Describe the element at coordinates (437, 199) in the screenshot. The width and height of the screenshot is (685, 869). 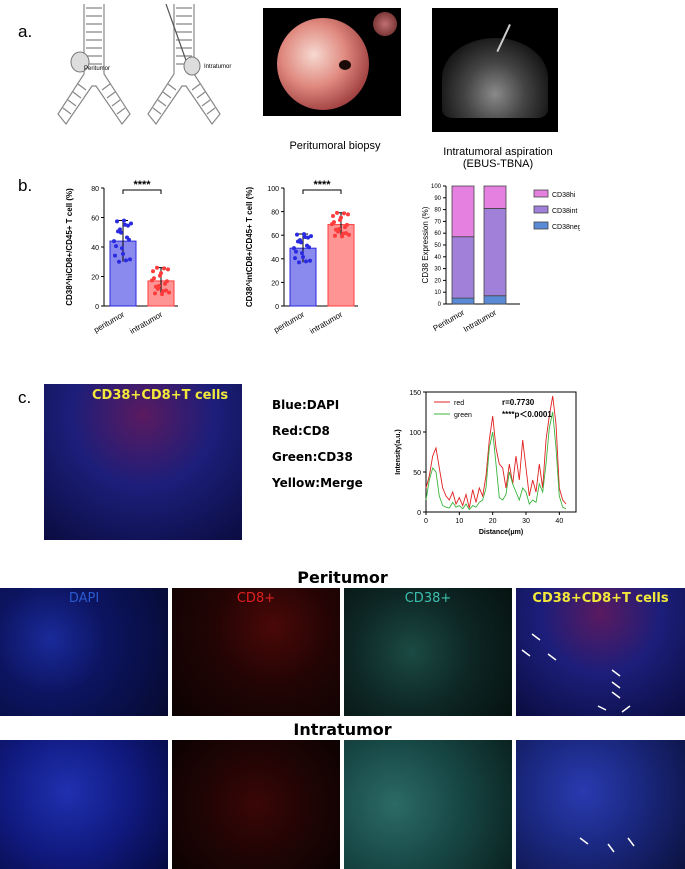
I see `y-tick-label: 90` at that location.